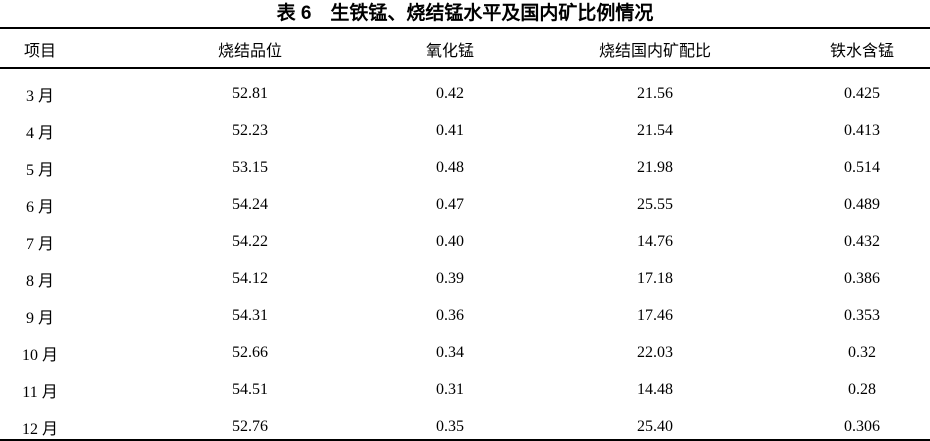  Describe the element at coordinates (450, 389) in the screenshot. I see `value-cell-mno: 0.31` at that location.